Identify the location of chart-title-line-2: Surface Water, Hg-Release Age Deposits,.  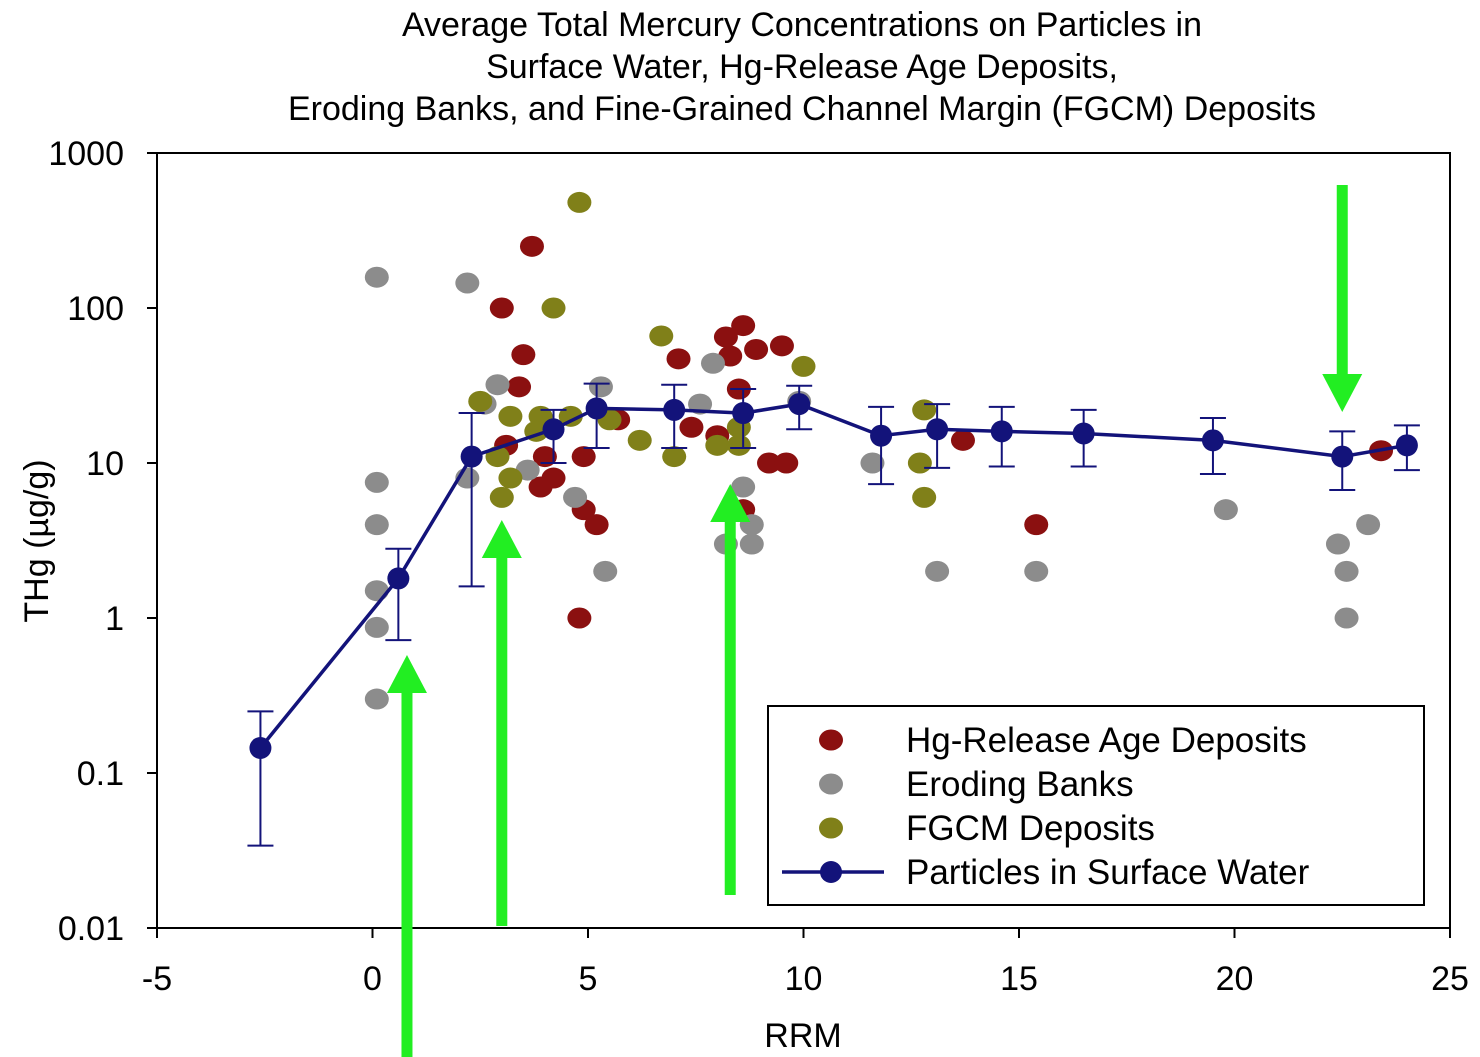
(802, 67).